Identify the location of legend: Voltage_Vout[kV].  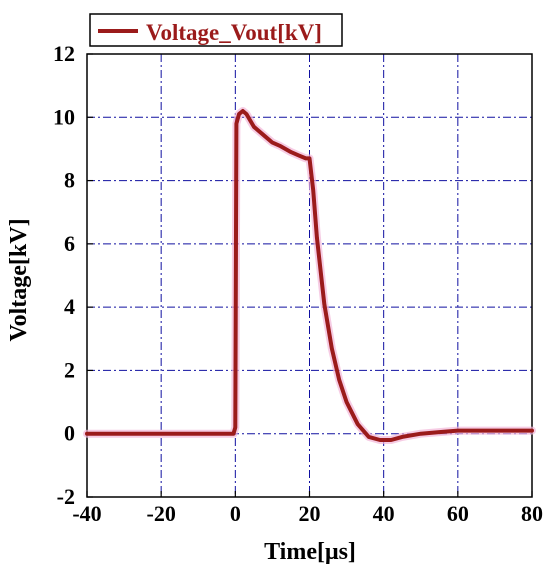
(216, 30).